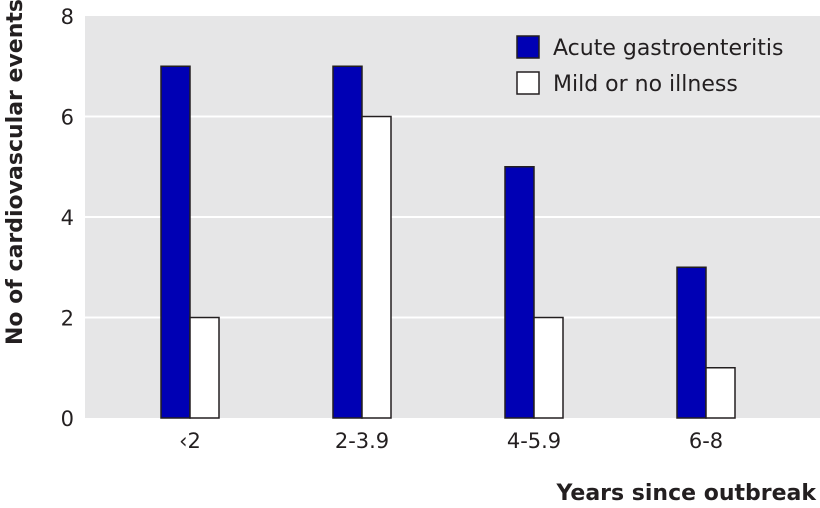 This screenshot has height=508, width=820. I want to click on y-axis-ticks: 0 2 4 6 8, so click(67, 218).